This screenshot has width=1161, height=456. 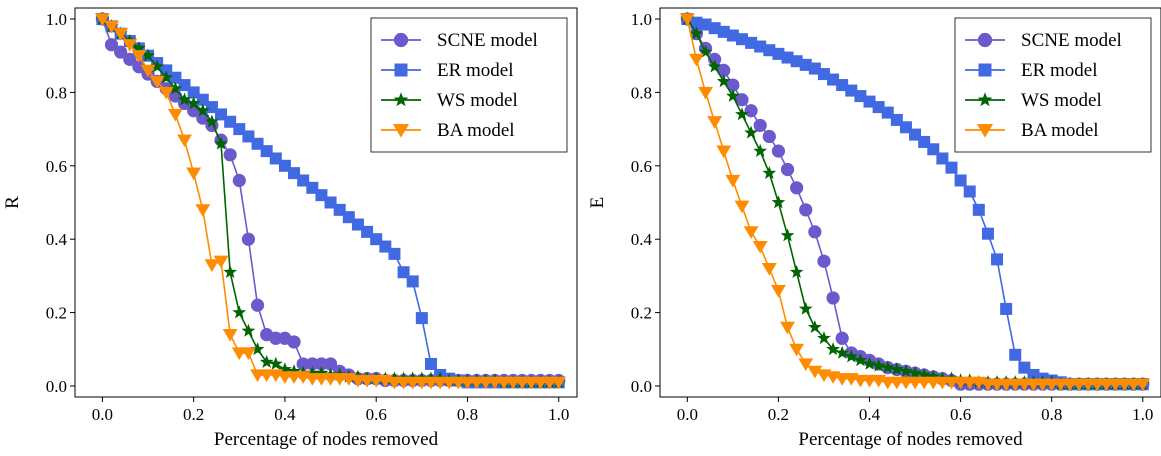 I want to click on x-tick-label: 0.0, so click(x=687, y=414).